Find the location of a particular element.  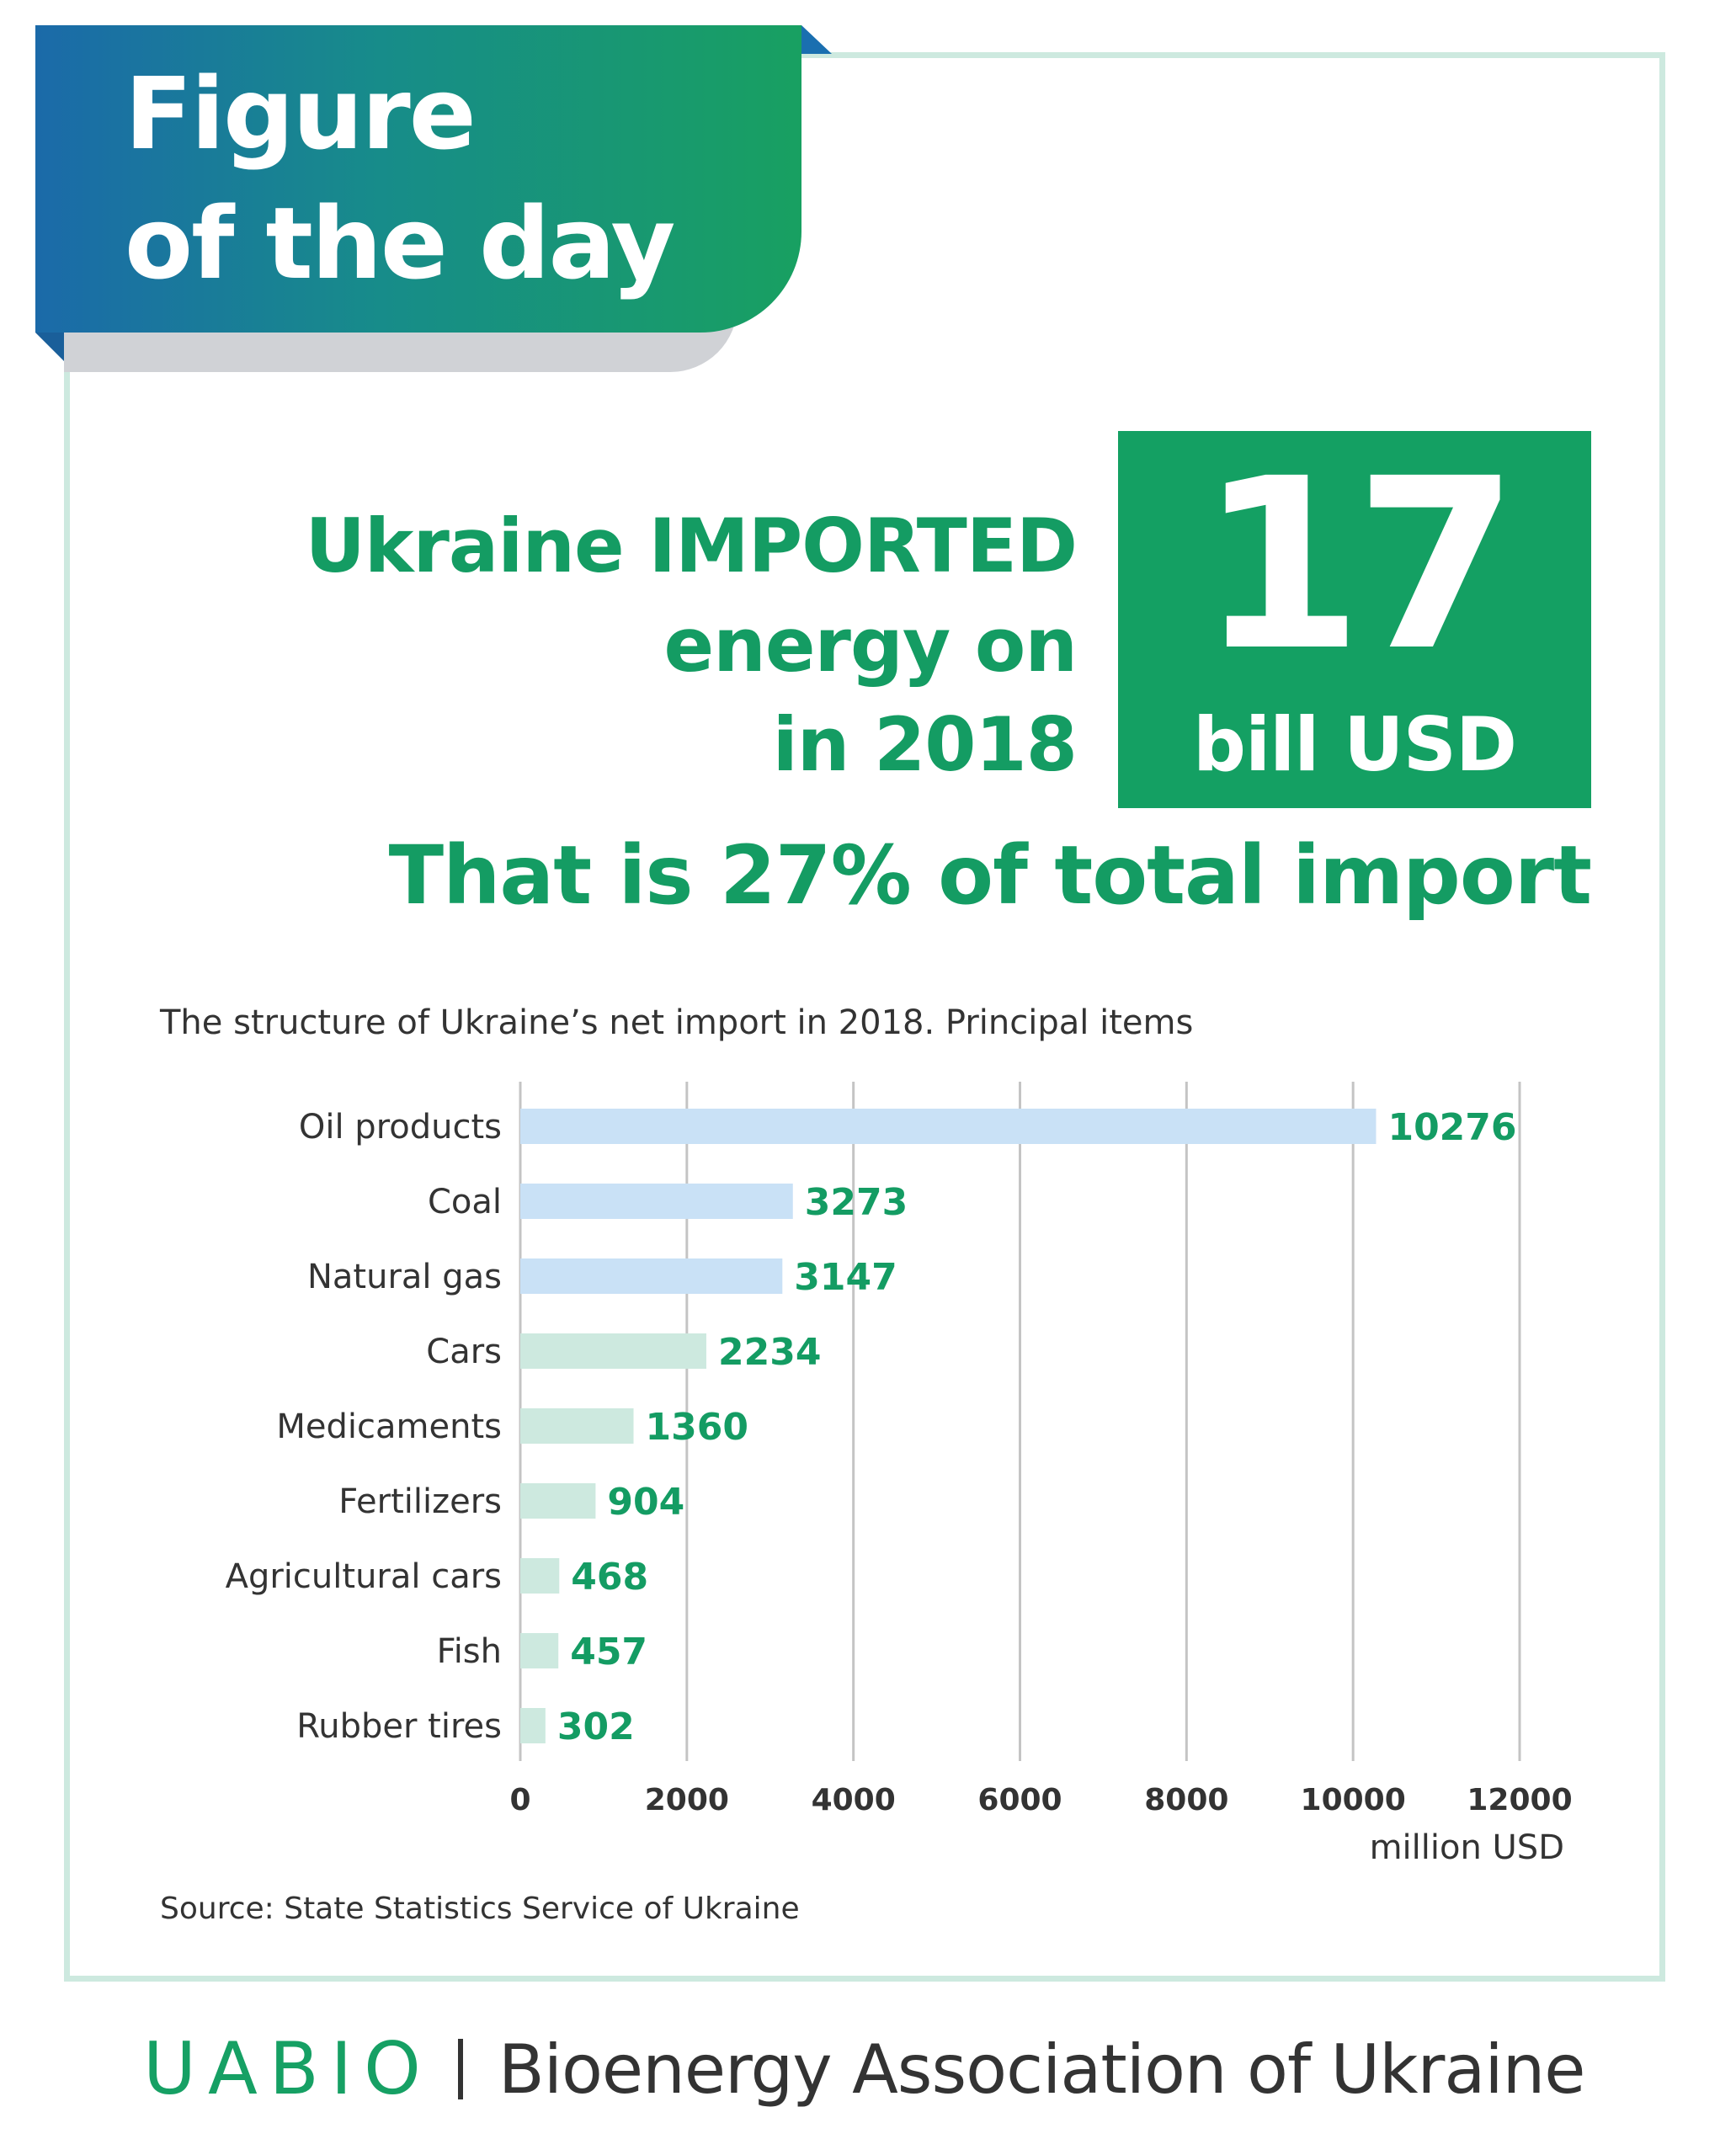

category-label: Fertilizers is located at coordinates (420, 1501).